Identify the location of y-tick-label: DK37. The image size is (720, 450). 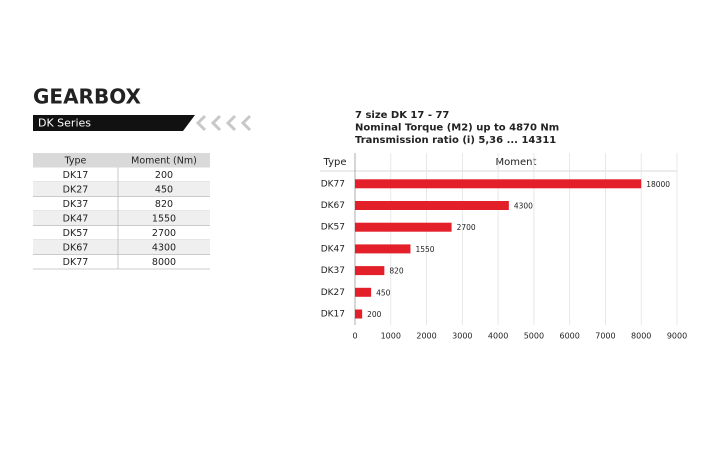
(333, 271).